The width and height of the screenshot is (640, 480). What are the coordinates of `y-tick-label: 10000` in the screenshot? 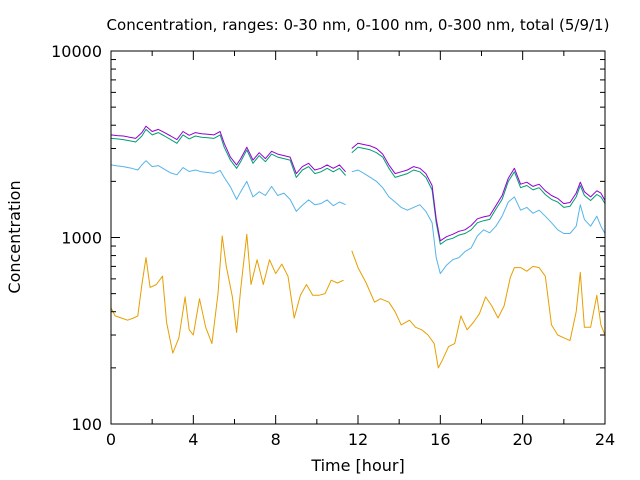 It's located at (76, 51).